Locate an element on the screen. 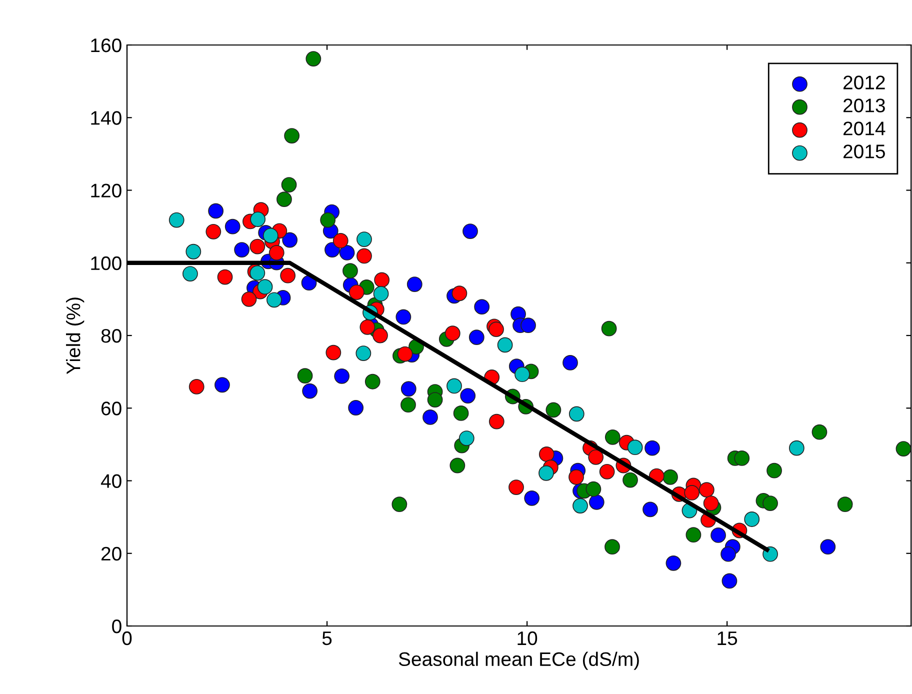  y-tick-label: 20 is located at coordinates (111, 553).